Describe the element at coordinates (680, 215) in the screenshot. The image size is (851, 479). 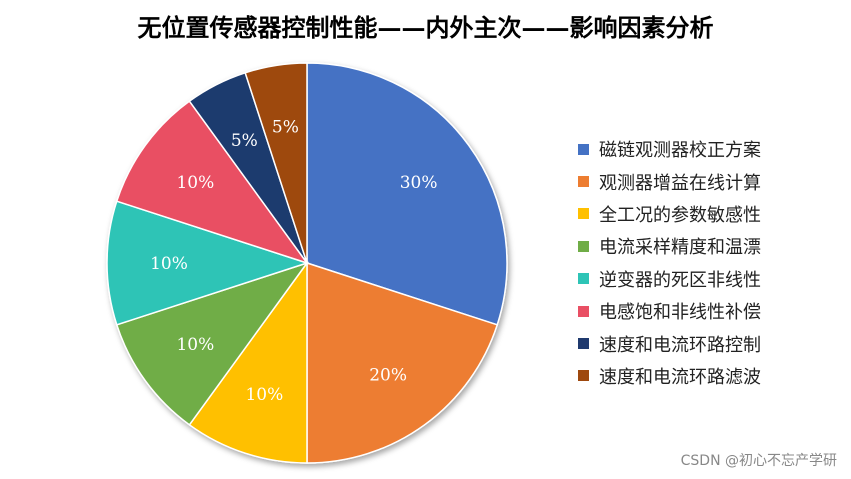
I see `legend-label: 全工况的参数敏感性` at that location.